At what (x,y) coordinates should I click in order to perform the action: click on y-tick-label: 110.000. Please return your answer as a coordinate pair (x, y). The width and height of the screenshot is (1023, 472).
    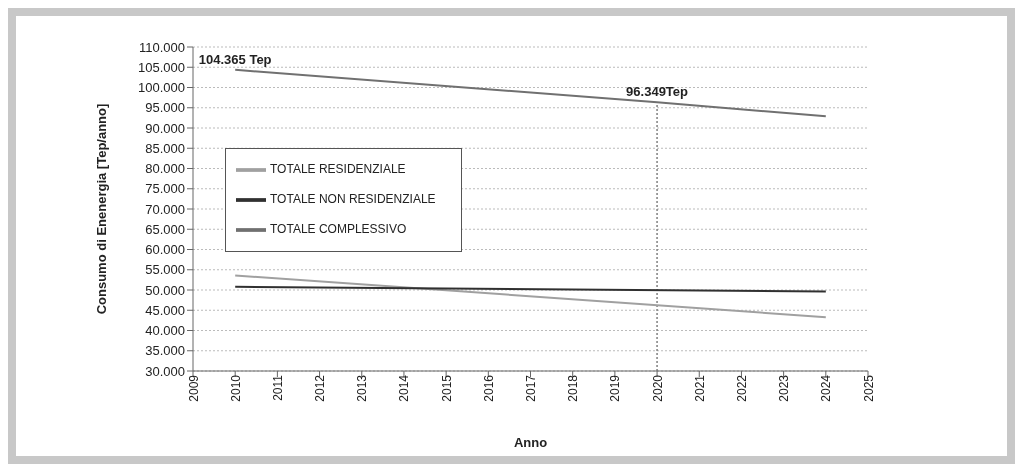
    Looking at the image, I should click on (161, 47).